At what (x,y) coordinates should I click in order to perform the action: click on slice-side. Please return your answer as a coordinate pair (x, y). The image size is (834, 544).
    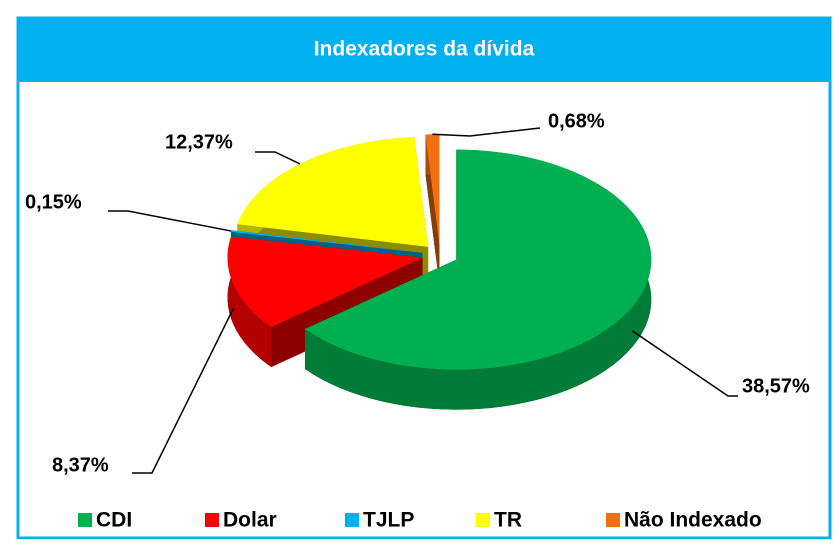
    Looking at the image, I should click on (249, 302).